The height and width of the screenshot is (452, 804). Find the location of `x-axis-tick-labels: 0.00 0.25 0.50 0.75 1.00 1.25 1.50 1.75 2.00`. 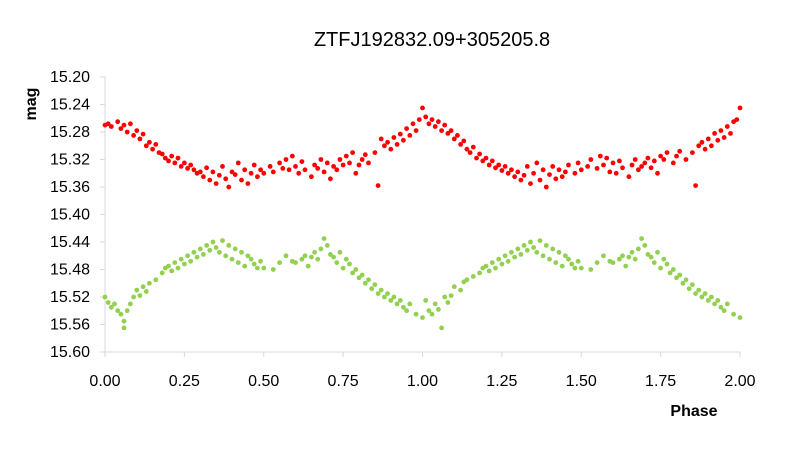

x-axis-tick-labels: 0.00 0.25 0.50 0.75 1.00 1.25 1.50 1.75 2.00 is located at coordinates (422, 381).